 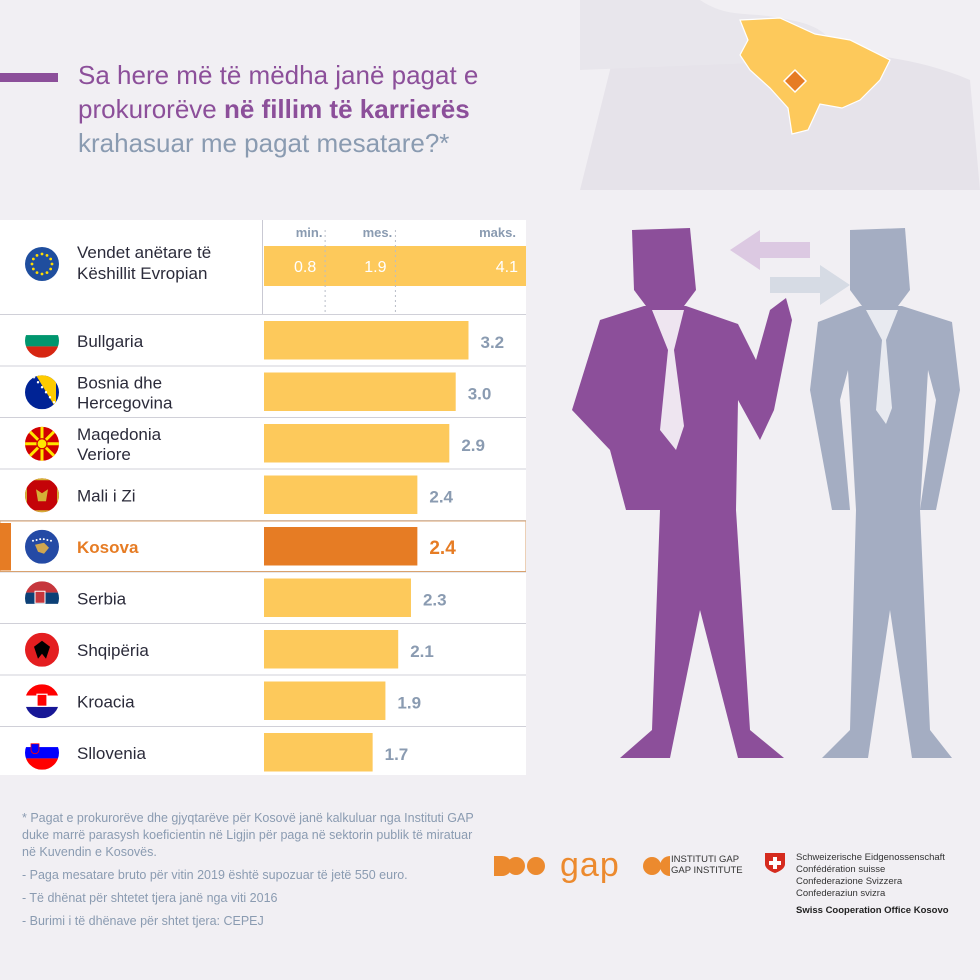 What do you see at coordinates (409, 702) in the screenshot?
I see `bar-value-label: 1.9` at bounding box center [409, 702].